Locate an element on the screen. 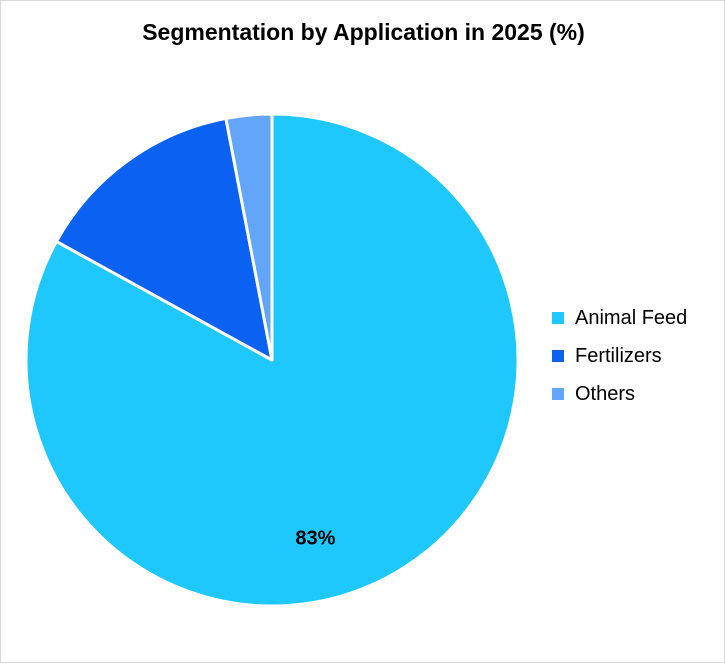  data-label-animal-feed: 83% is located at coordinates (315, 539).